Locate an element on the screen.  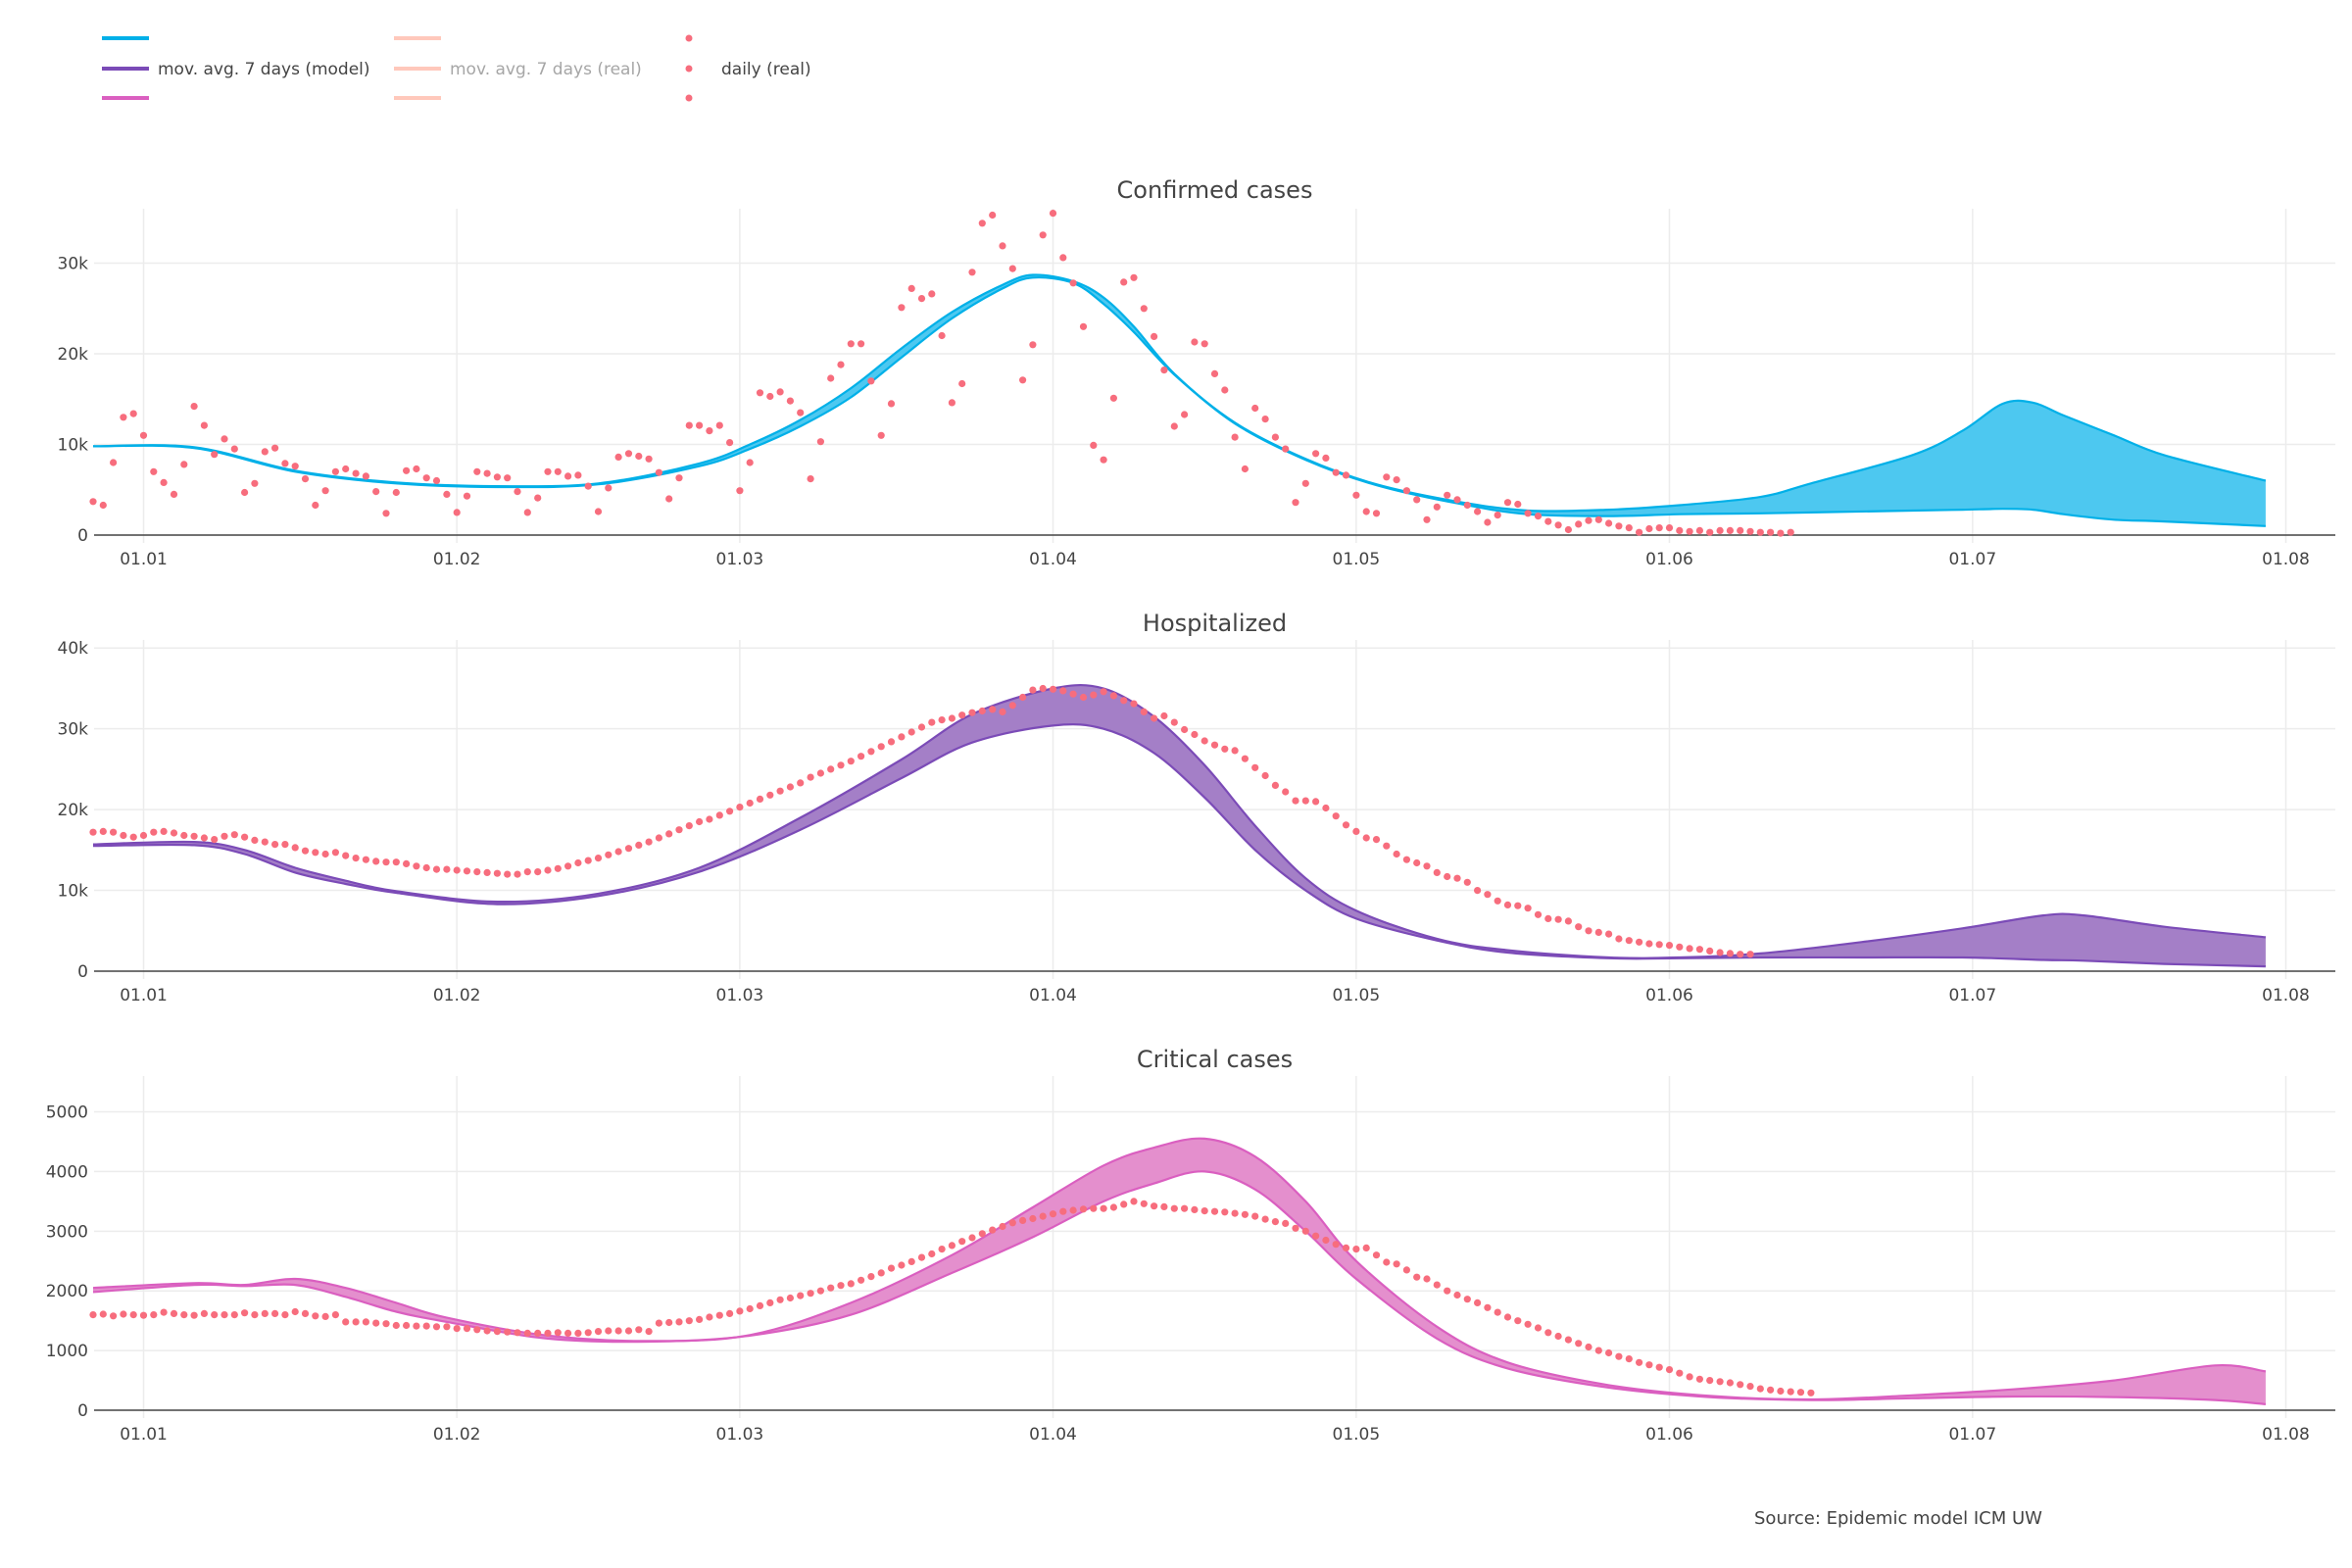
x-tick-label: 01.01 is located at coordinates (144, 559).